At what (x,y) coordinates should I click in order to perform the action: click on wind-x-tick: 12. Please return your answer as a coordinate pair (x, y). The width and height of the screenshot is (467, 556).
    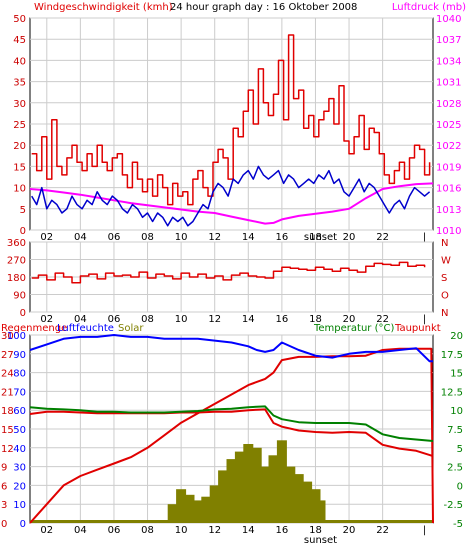
    Looking at the image, I should click on (214, 237).